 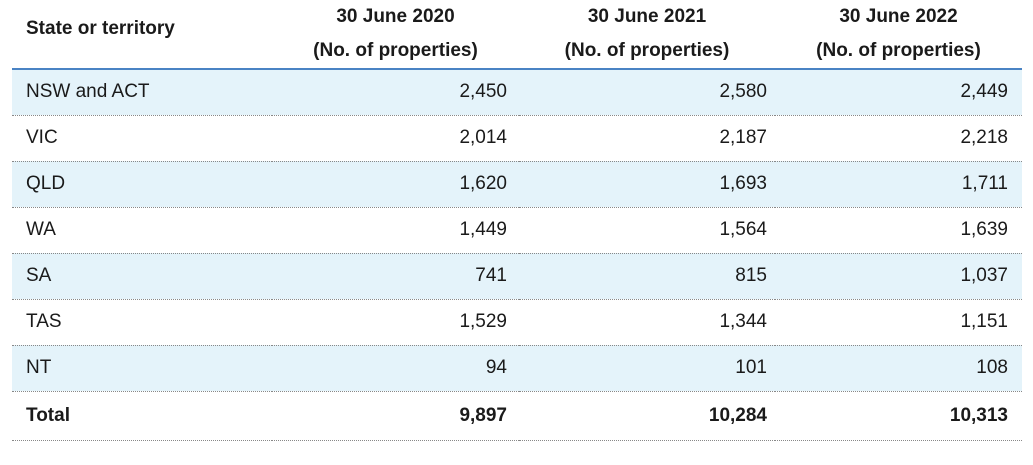 I want to click on total-2022: 10,313, so click(x=898, y=416).